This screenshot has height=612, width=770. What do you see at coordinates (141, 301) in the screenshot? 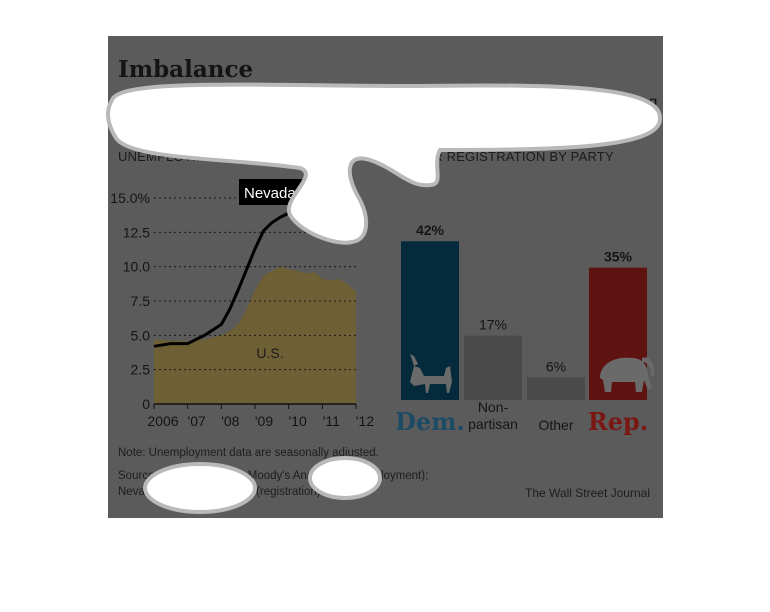
I see `y-tick-label: 7.5` at bounding box center [141, 301].